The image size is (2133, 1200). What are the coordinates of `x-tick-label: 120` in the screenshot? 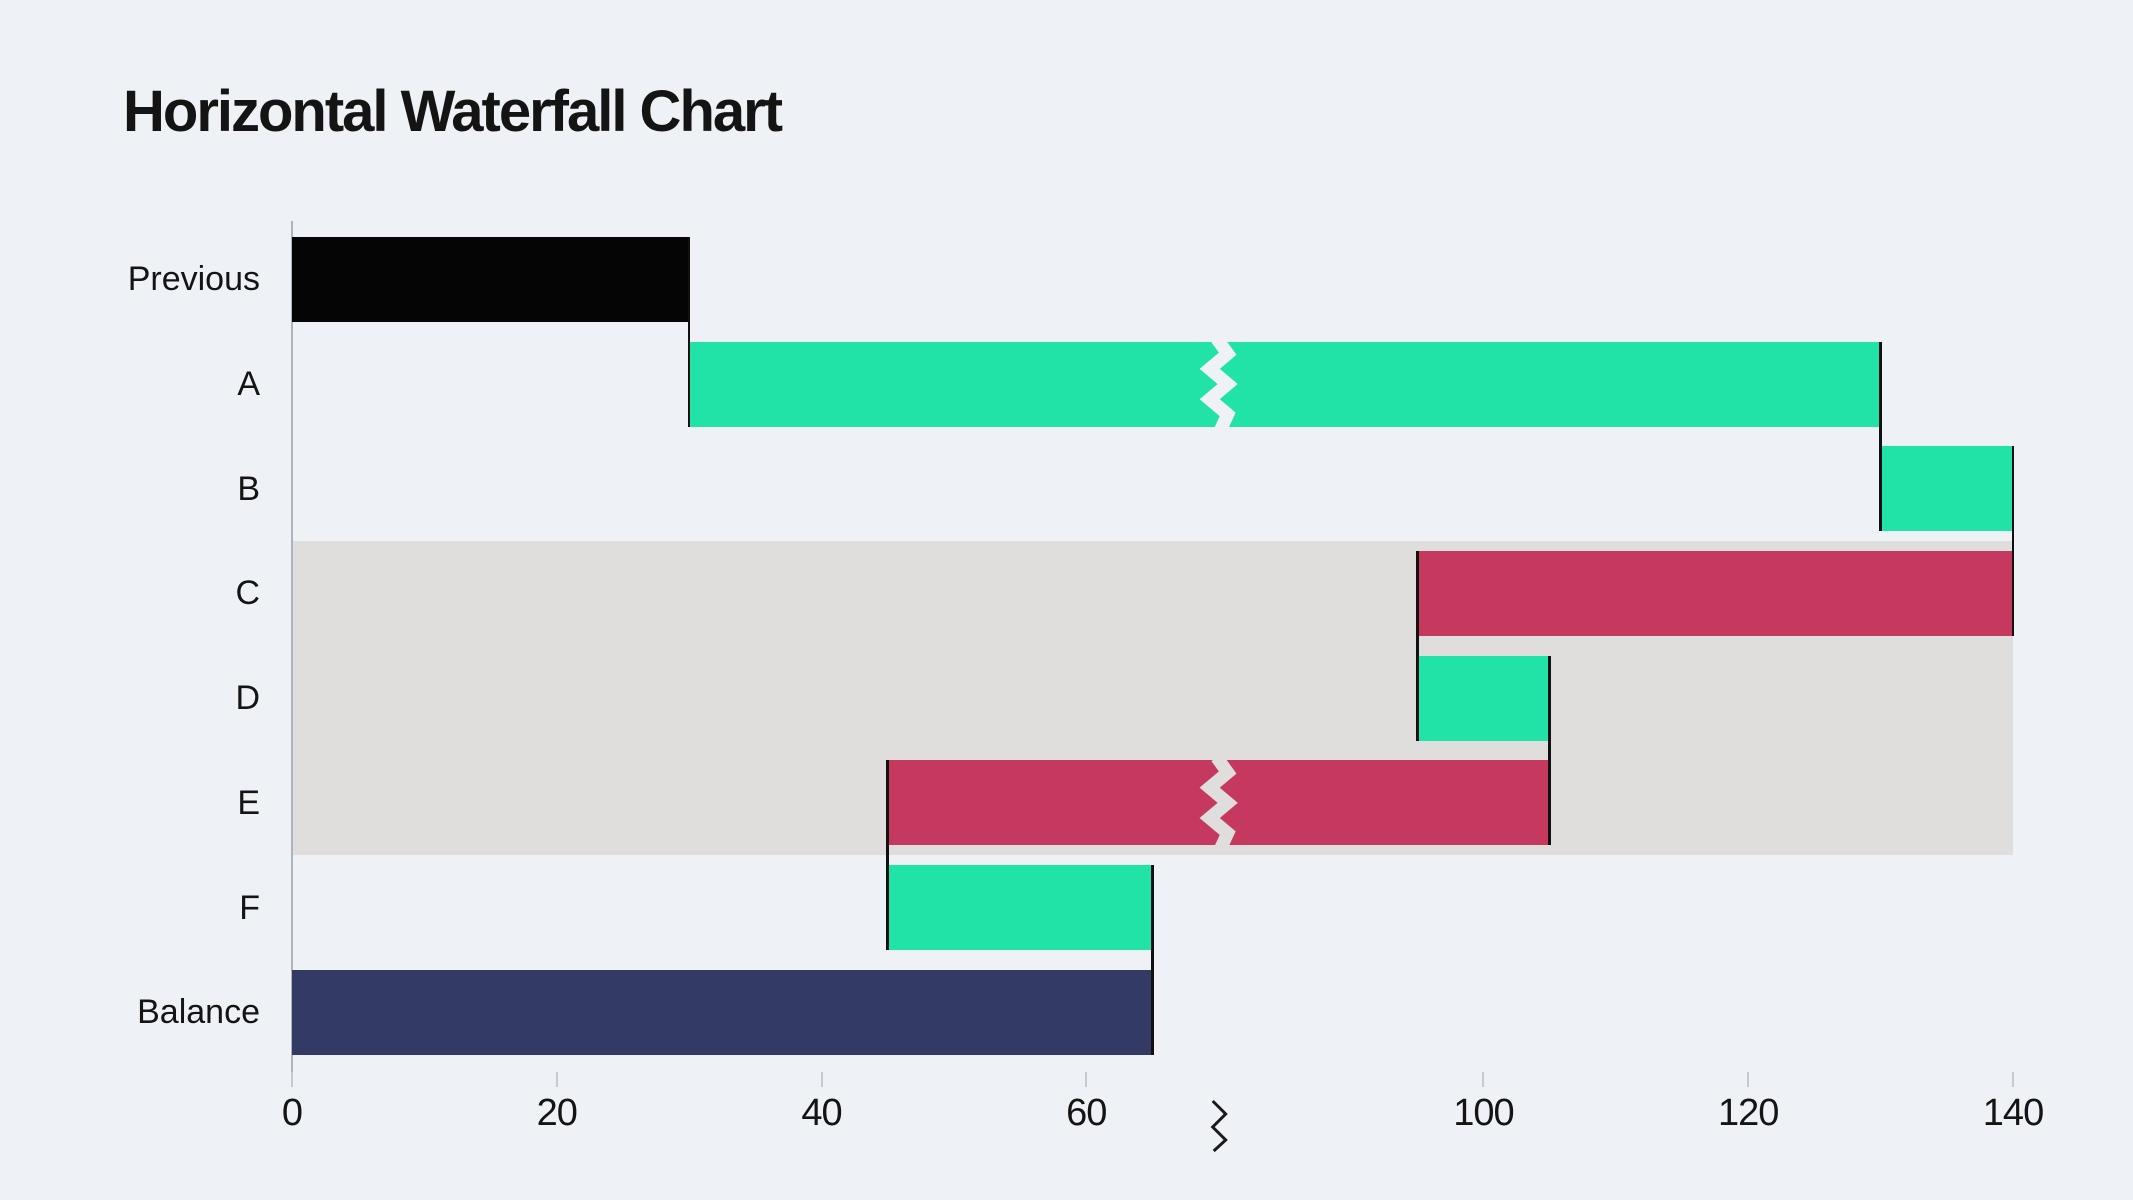 It's located at (1748, 1113).